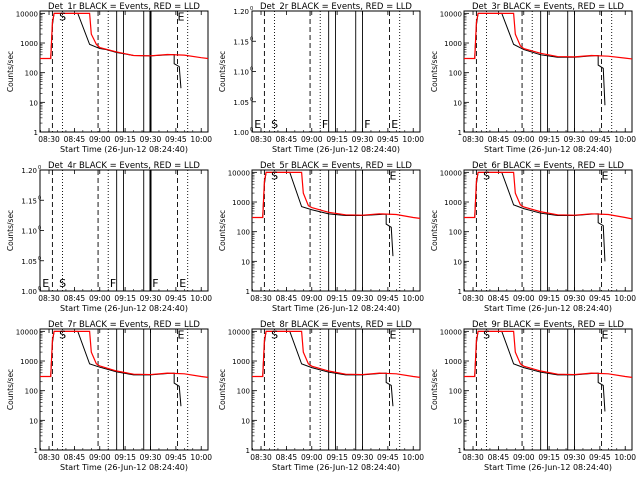 Image resolution: width=640 pixels, height=480 pixels. Describe the element at coordinates (336, 166) in the screenshot. I see `panel-title: Det_5r BLACK = Events, RED = LLD` at that location.